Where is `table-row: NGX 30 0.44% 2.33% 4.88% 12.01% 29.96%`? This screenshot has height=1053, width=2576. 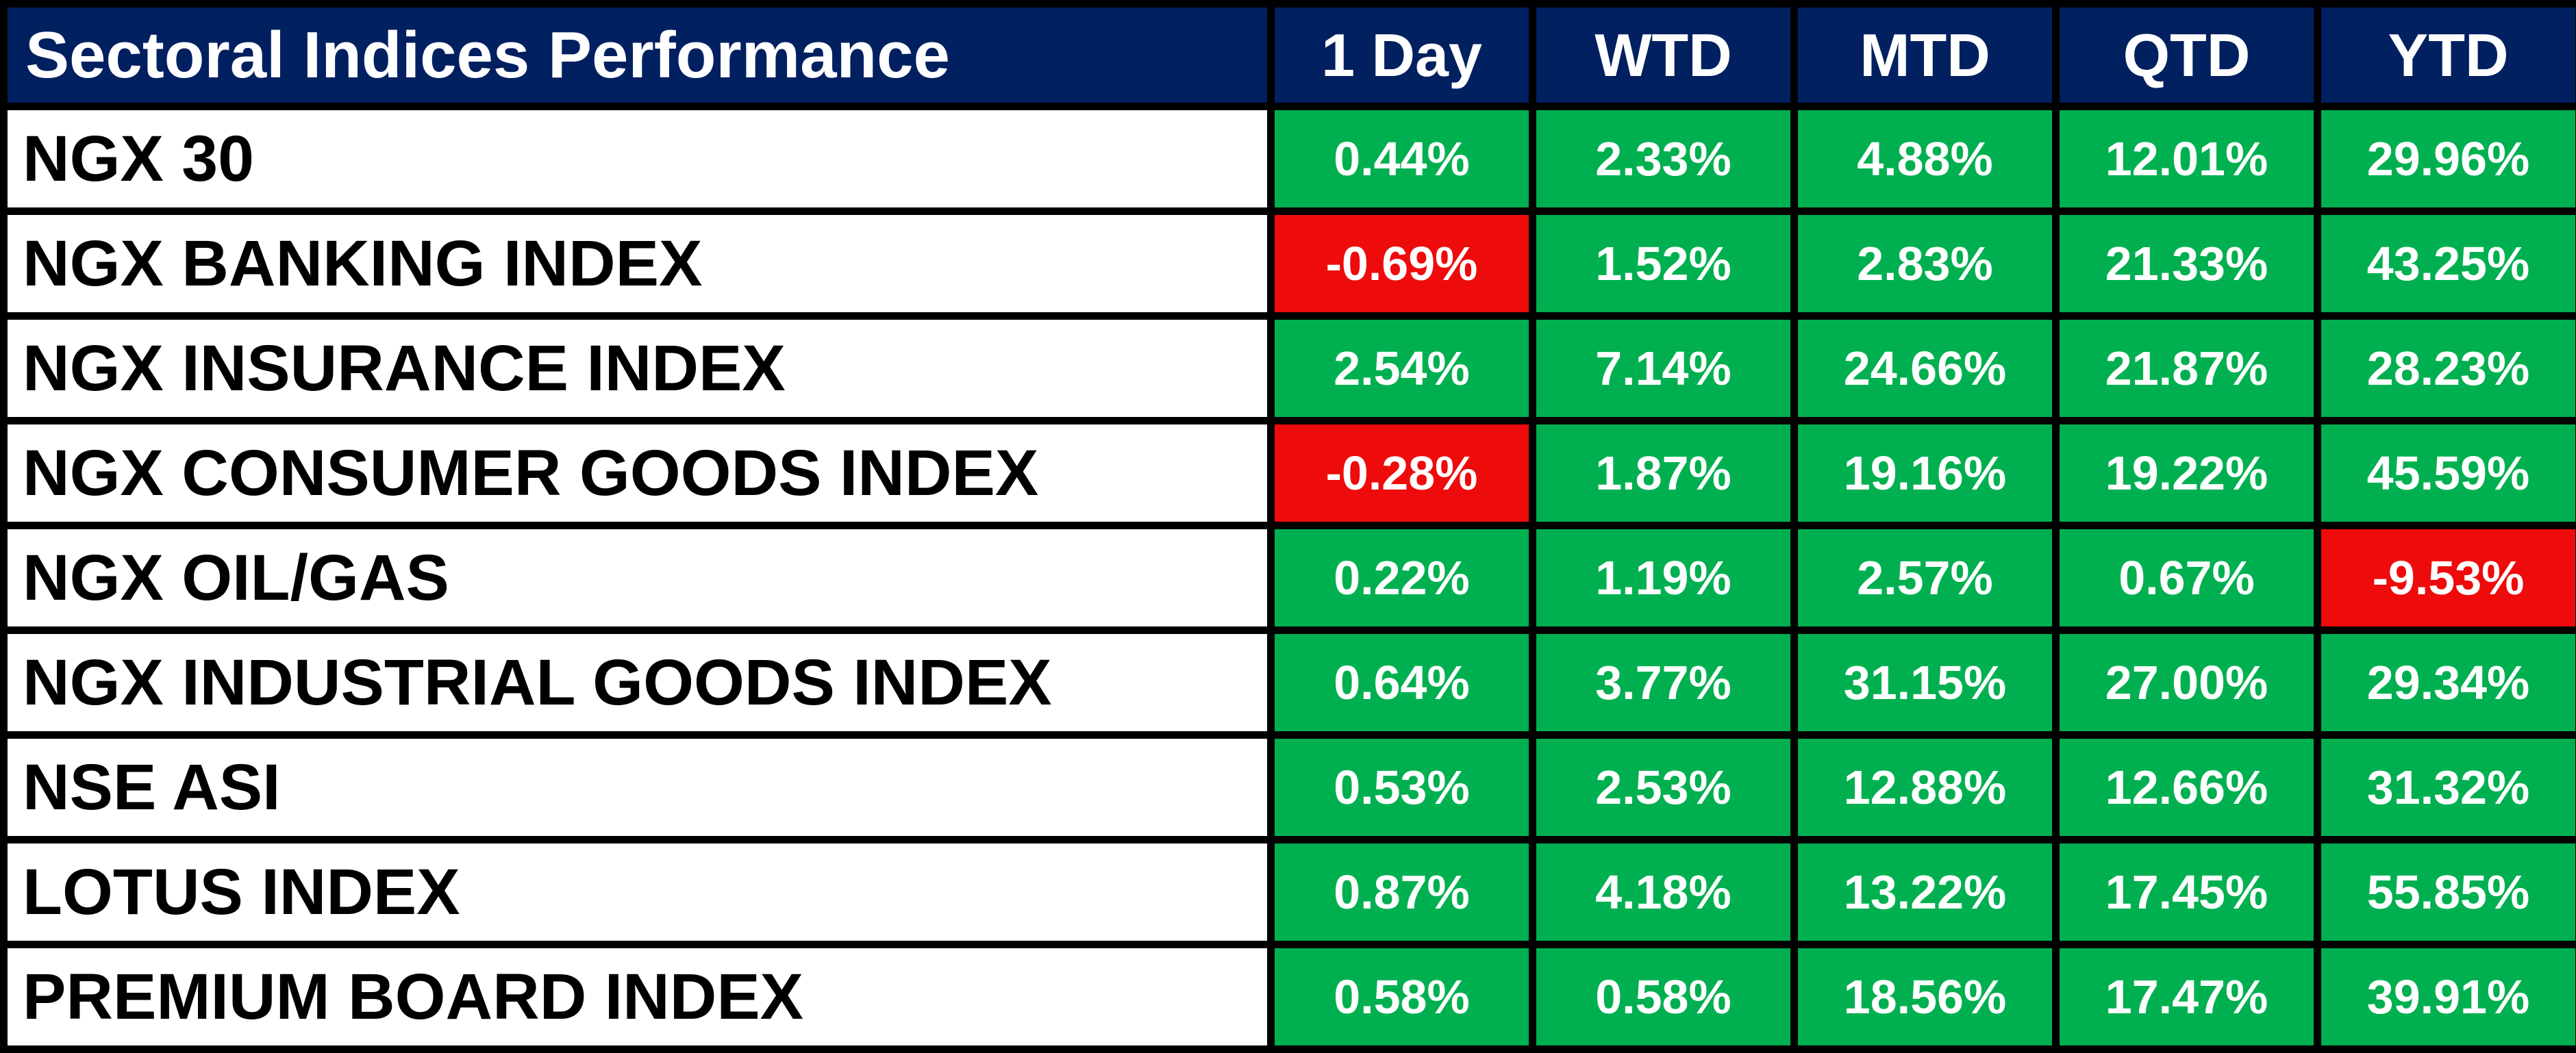
table-row: NGX 30 0.44% 2.33% 4.88% 12.01% 29.96% is located at coordinates (1288, 159).